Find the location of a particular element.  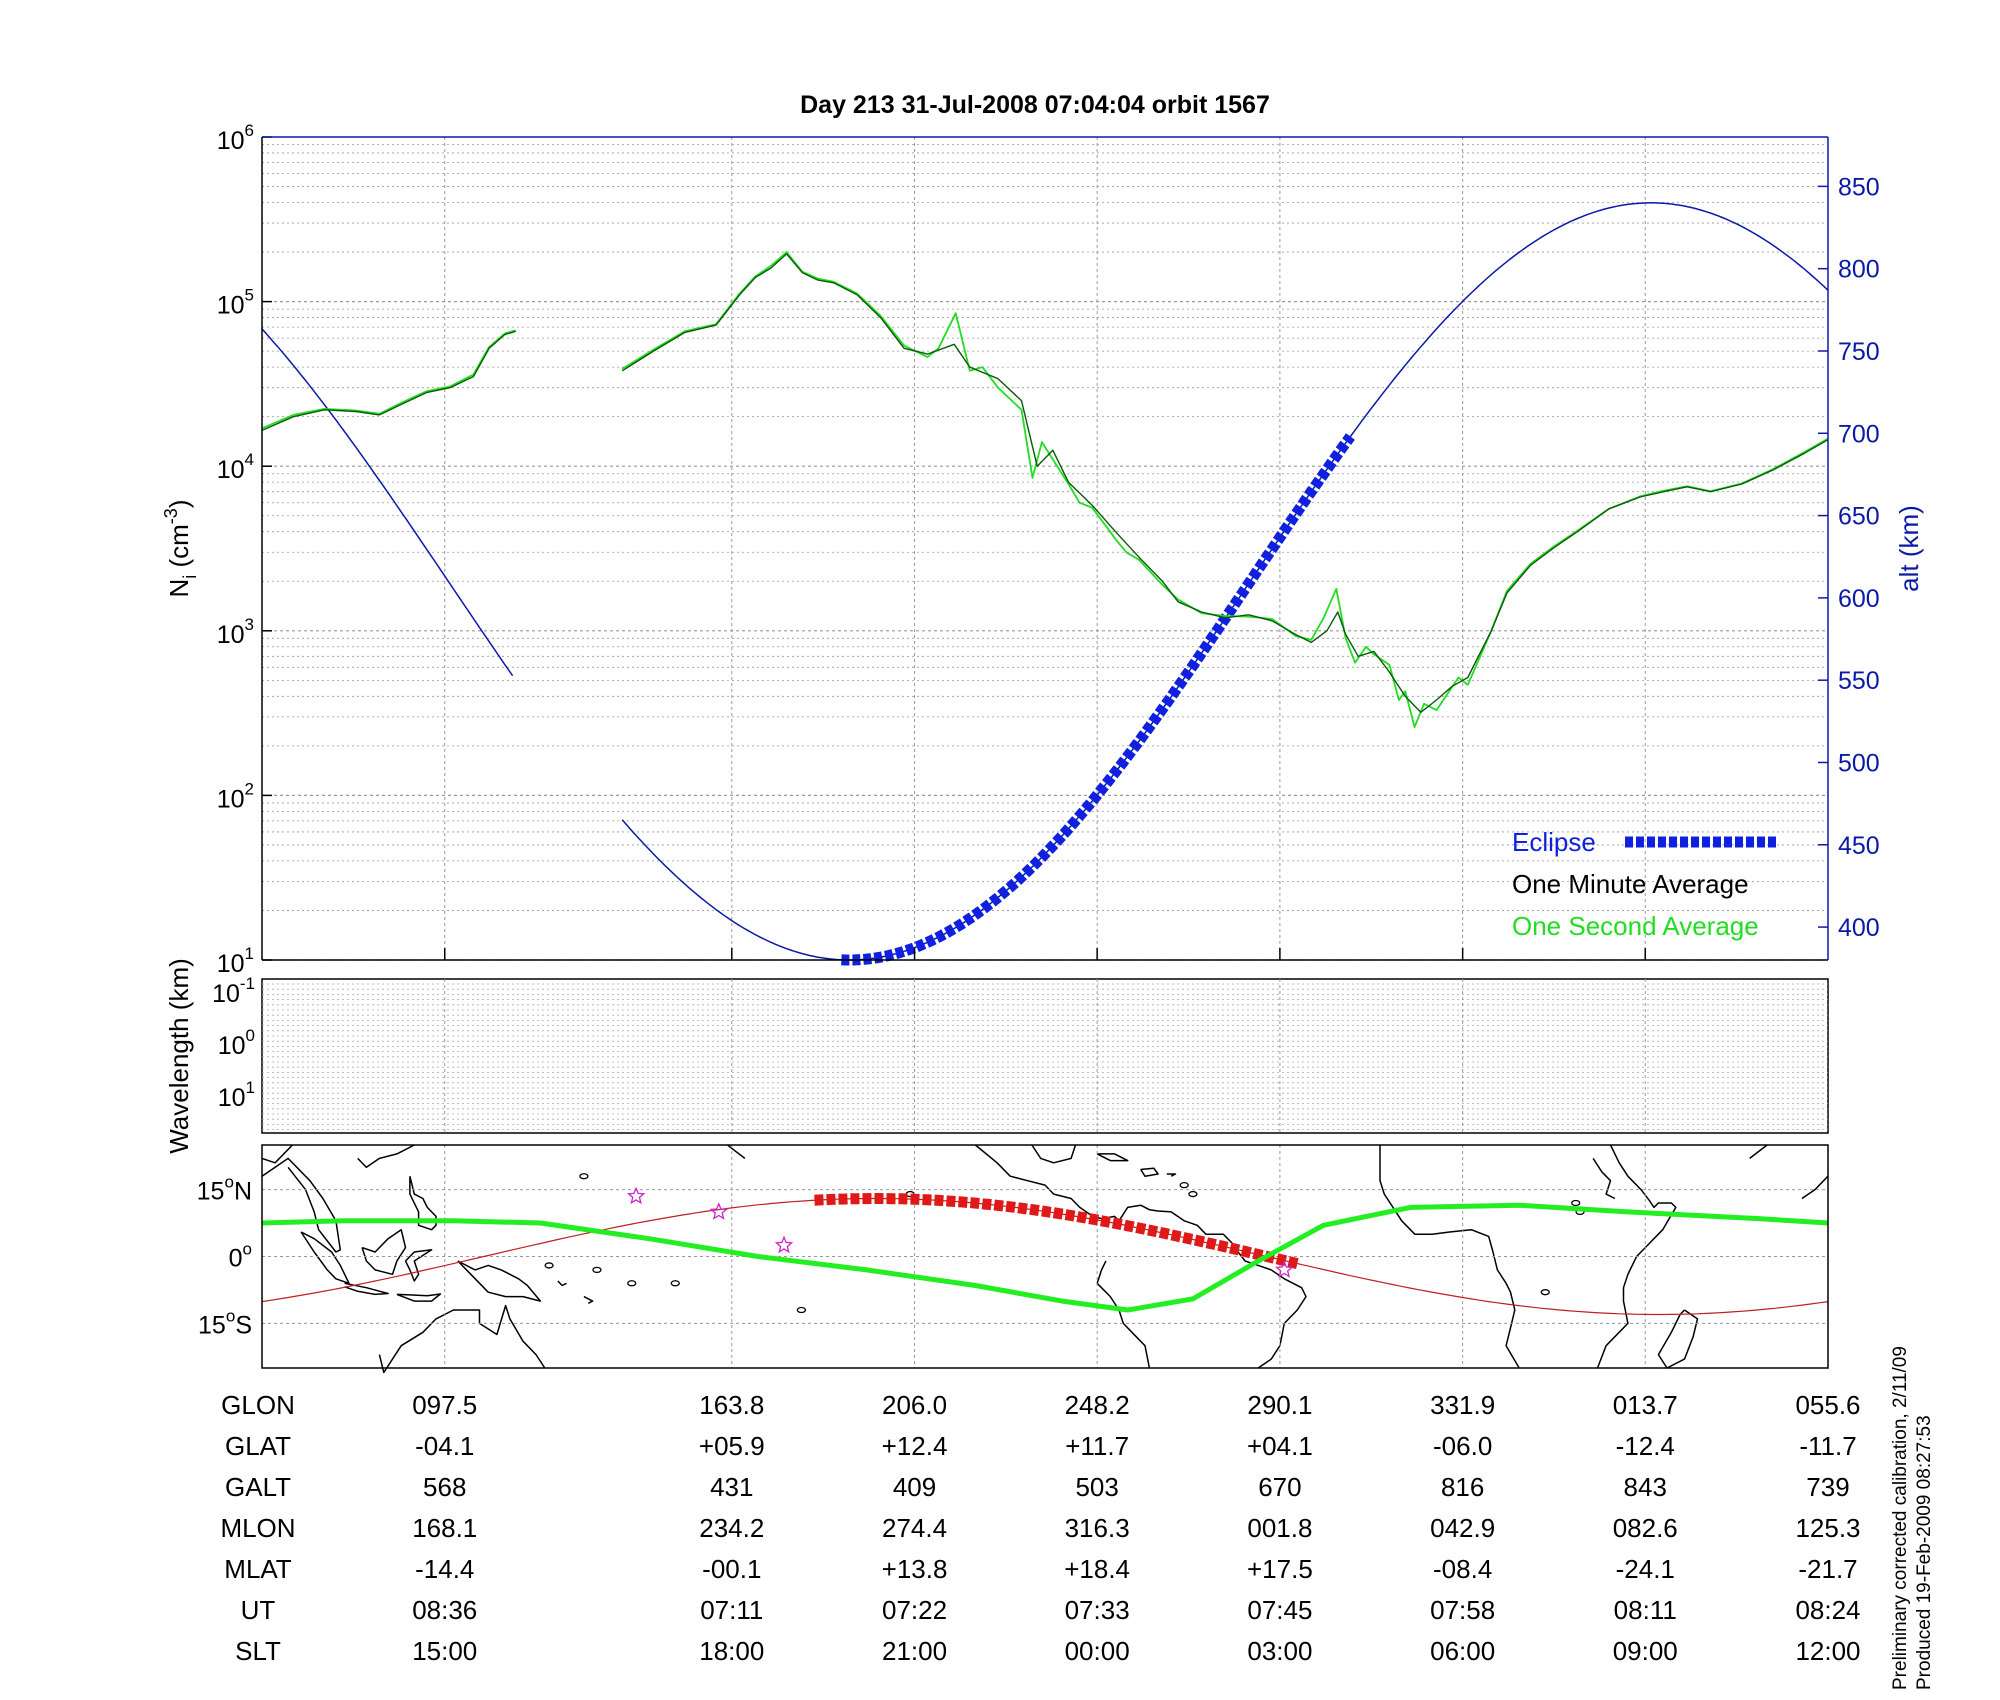

y2-tick-label: 750 is located at coordinates (1859, 352).